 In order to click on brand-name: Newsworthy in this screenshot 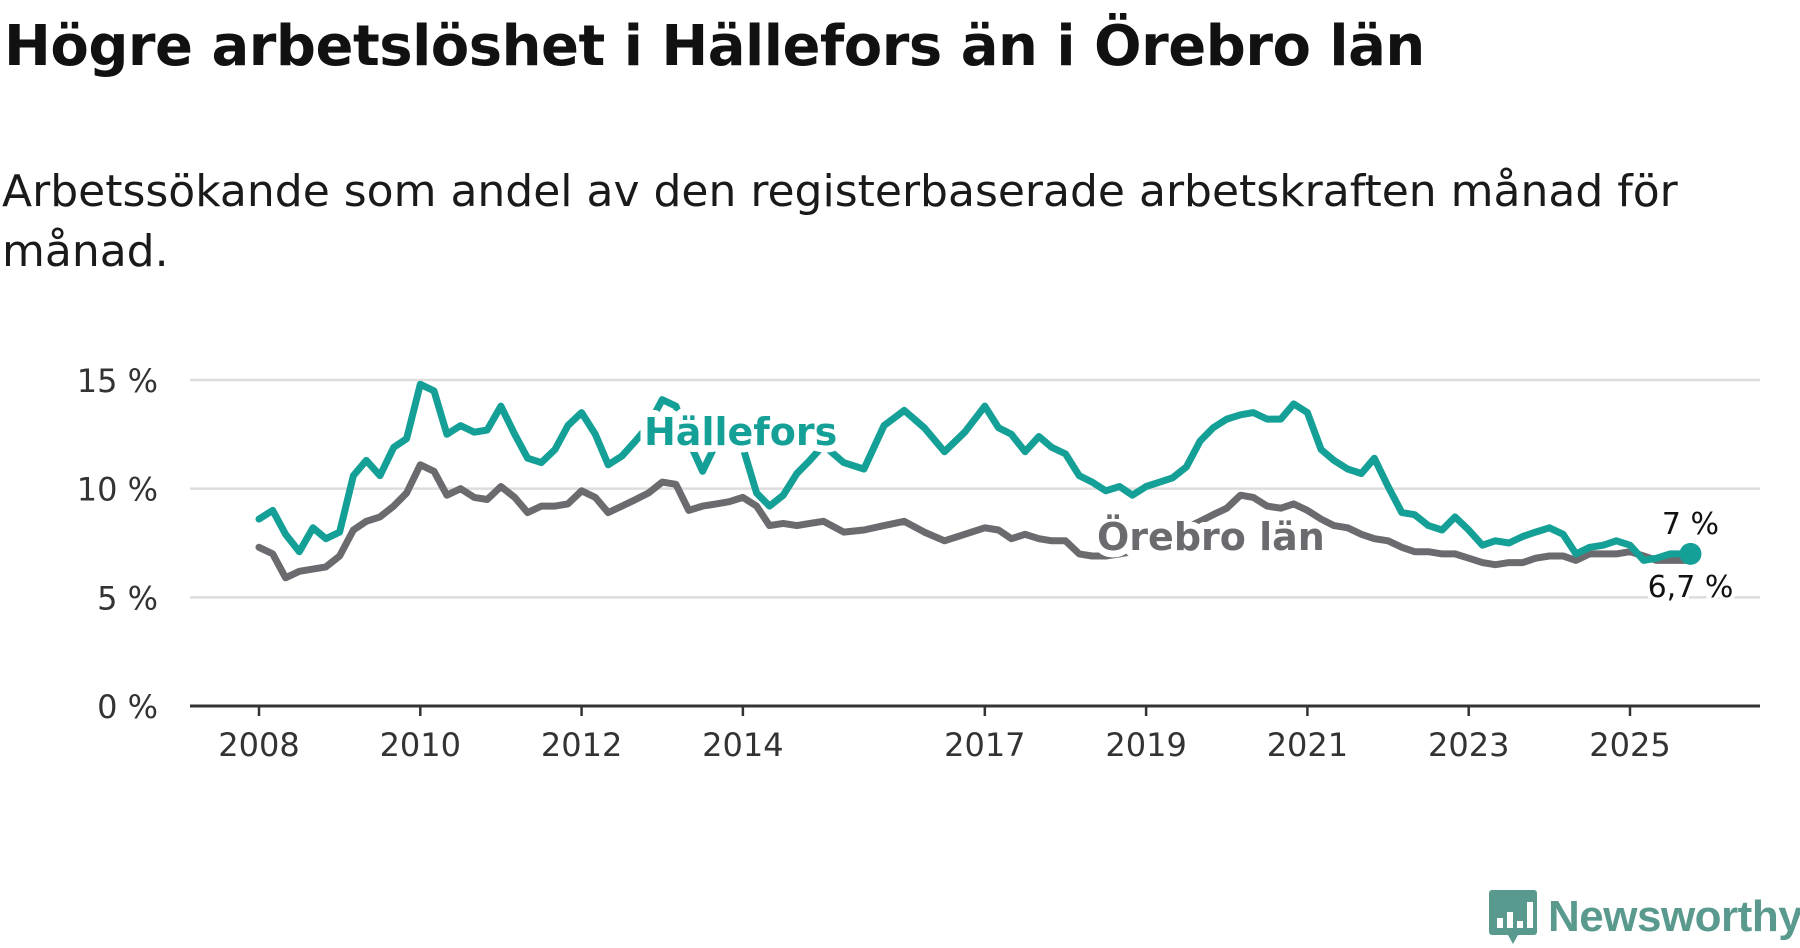, I will do `click(1674, 916)`.